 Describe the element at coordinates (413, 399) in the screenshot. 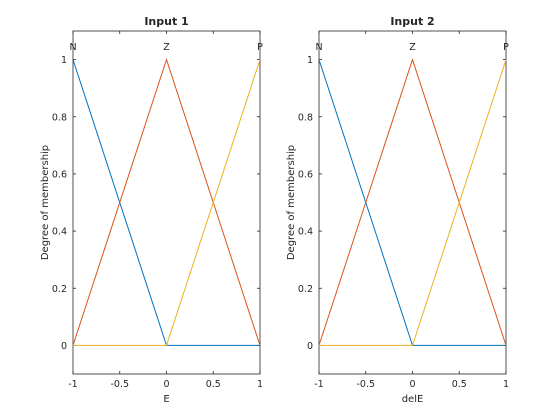

I see `x-axis-label: delE` at that location.